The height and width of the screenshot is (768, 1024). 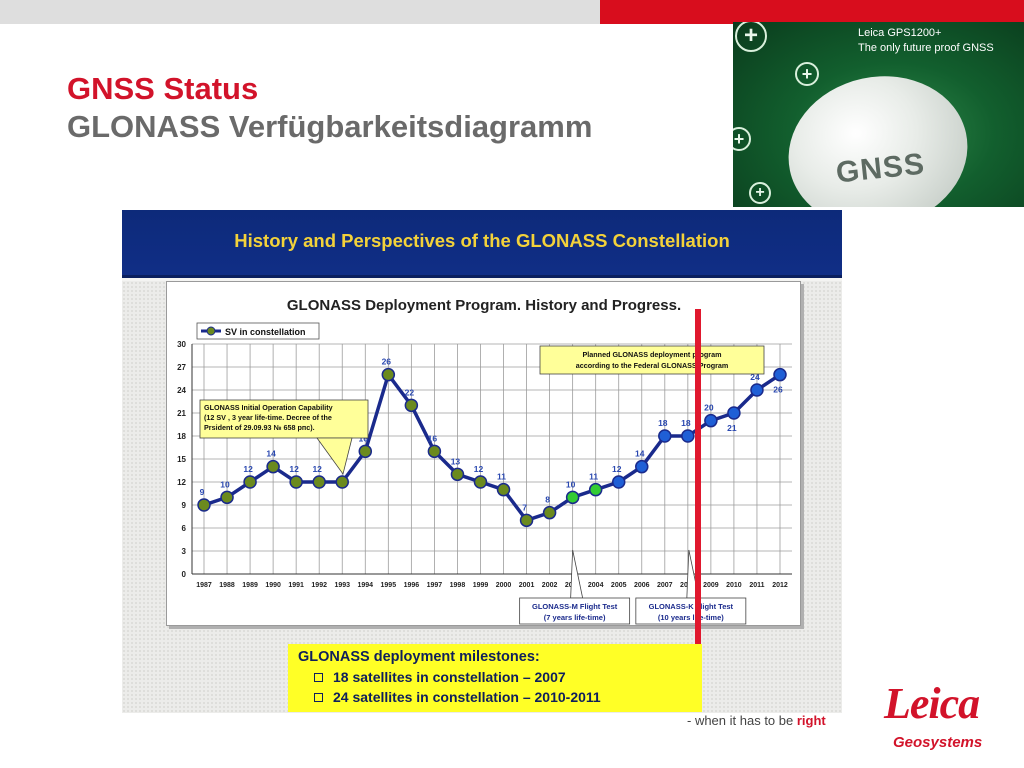 What do you see at coordinates (780, 585) in the screenshot?
I see `x-tick-label: 2012` at bounding box center [780, 585].